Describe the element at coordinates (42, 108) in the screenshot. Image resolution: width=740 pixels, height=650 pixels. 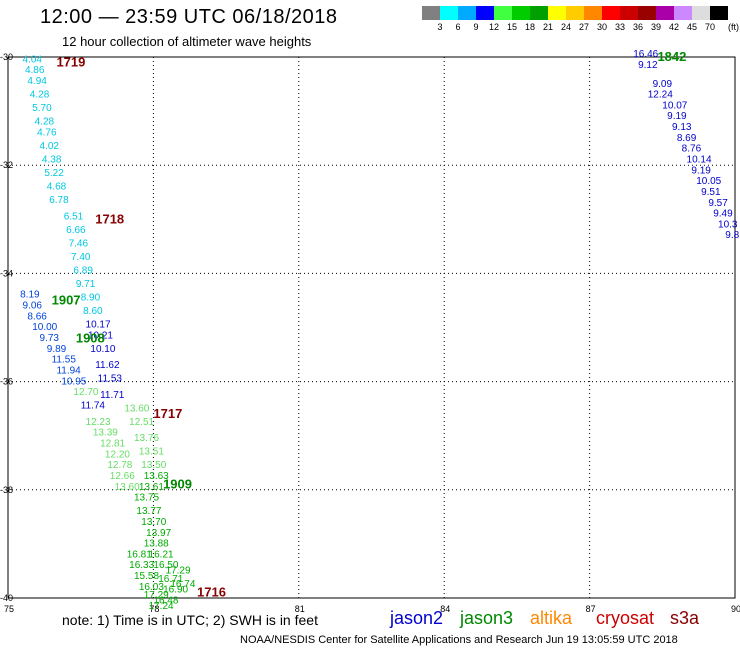
I see `swh-value: 5.70` at that location.